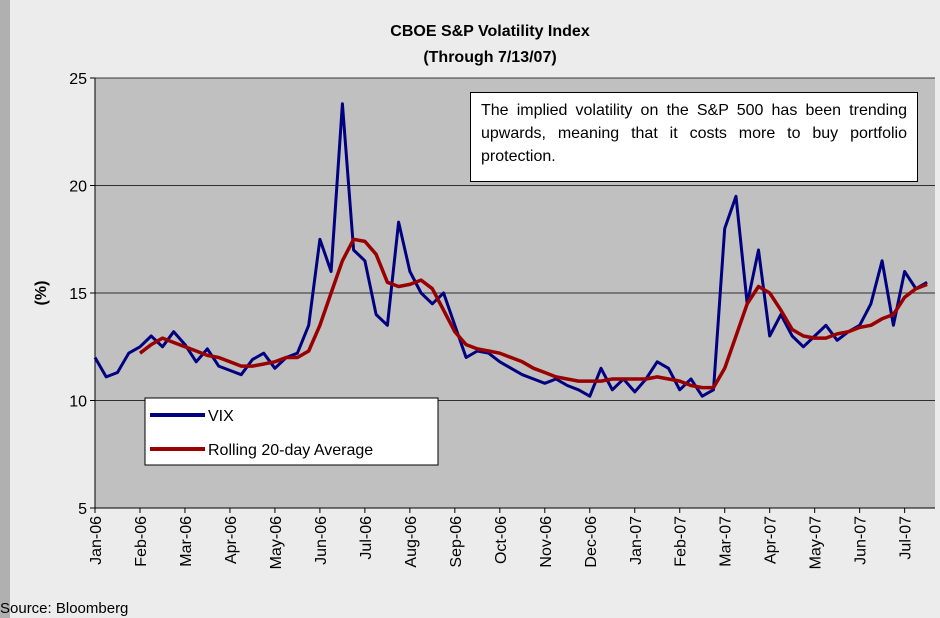 The height and width of the screenshot is (618, 940). What do you see at coordinates (78, 79) in the screenshot?
I see `y-tick-label: 25` at bounding box center [78, 79].